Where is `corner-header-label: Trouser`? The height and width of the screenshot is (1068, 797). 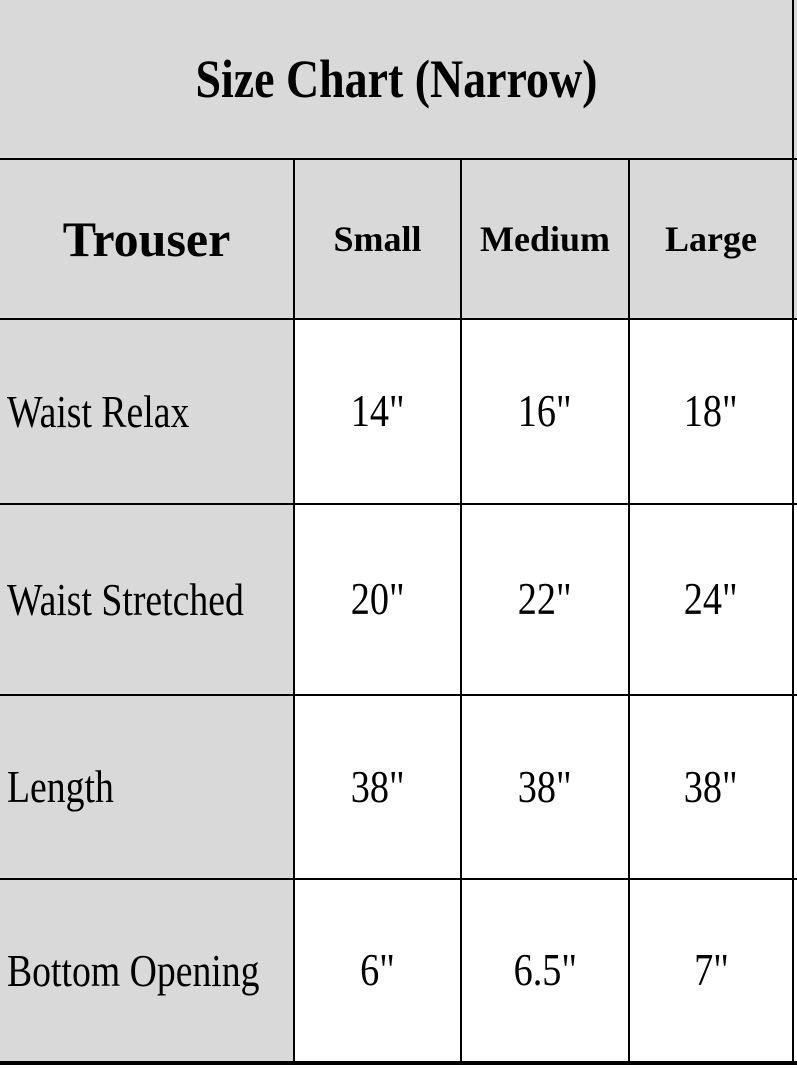 corner-header-label: Trouser is located at coordinates (146, 239).